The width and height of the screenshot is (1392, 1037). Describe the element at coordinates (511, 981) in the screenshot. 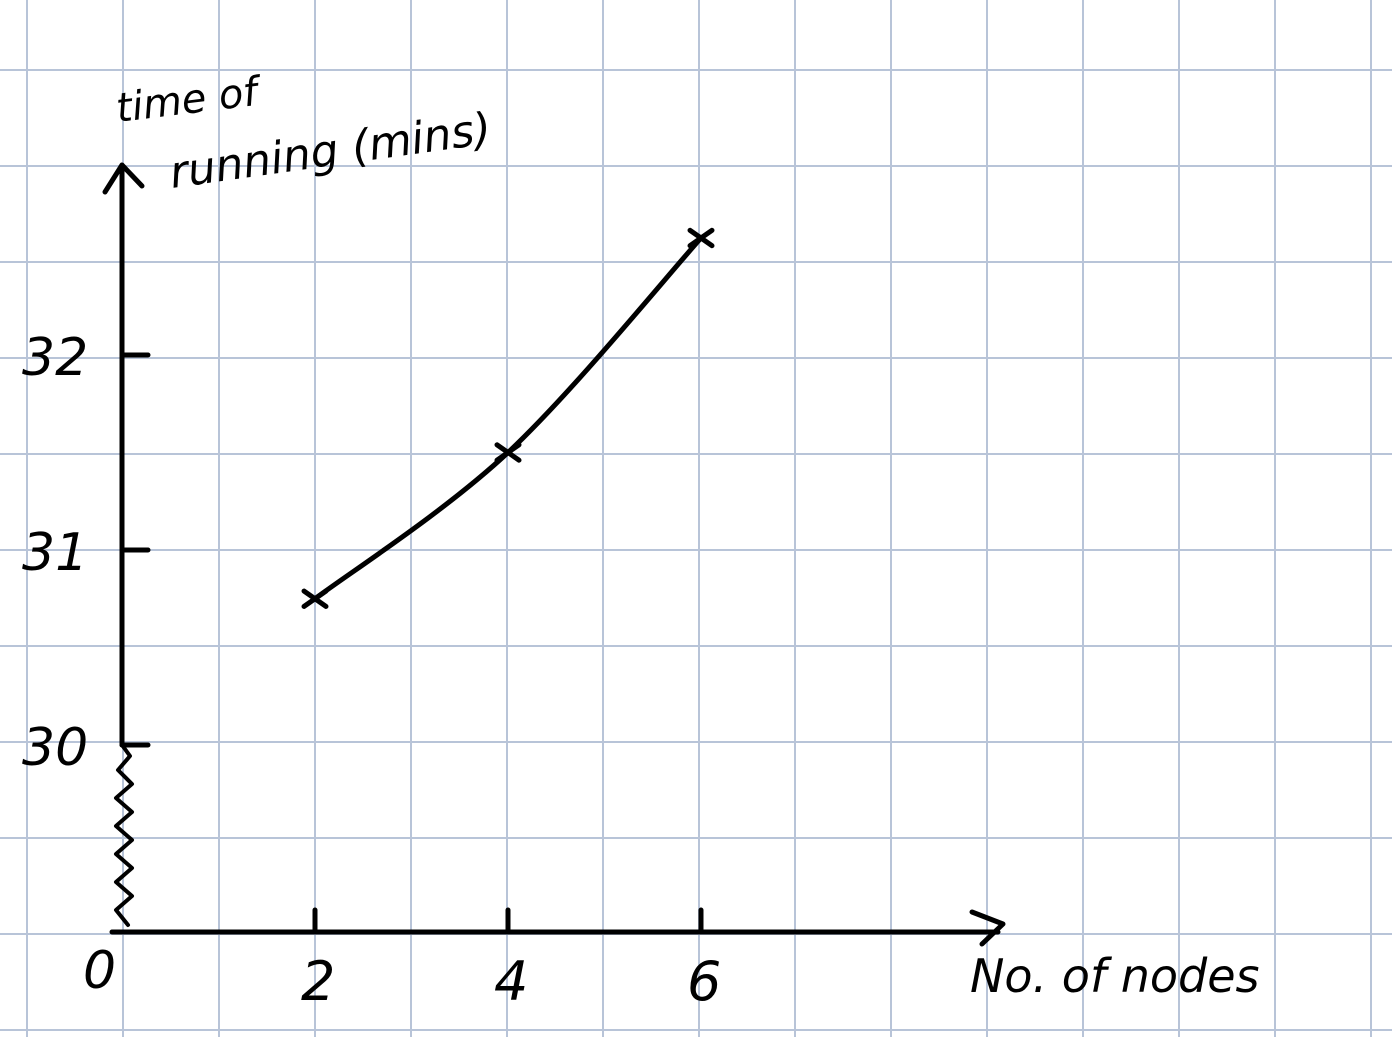

I see `x-tick-label: 4` at that location.